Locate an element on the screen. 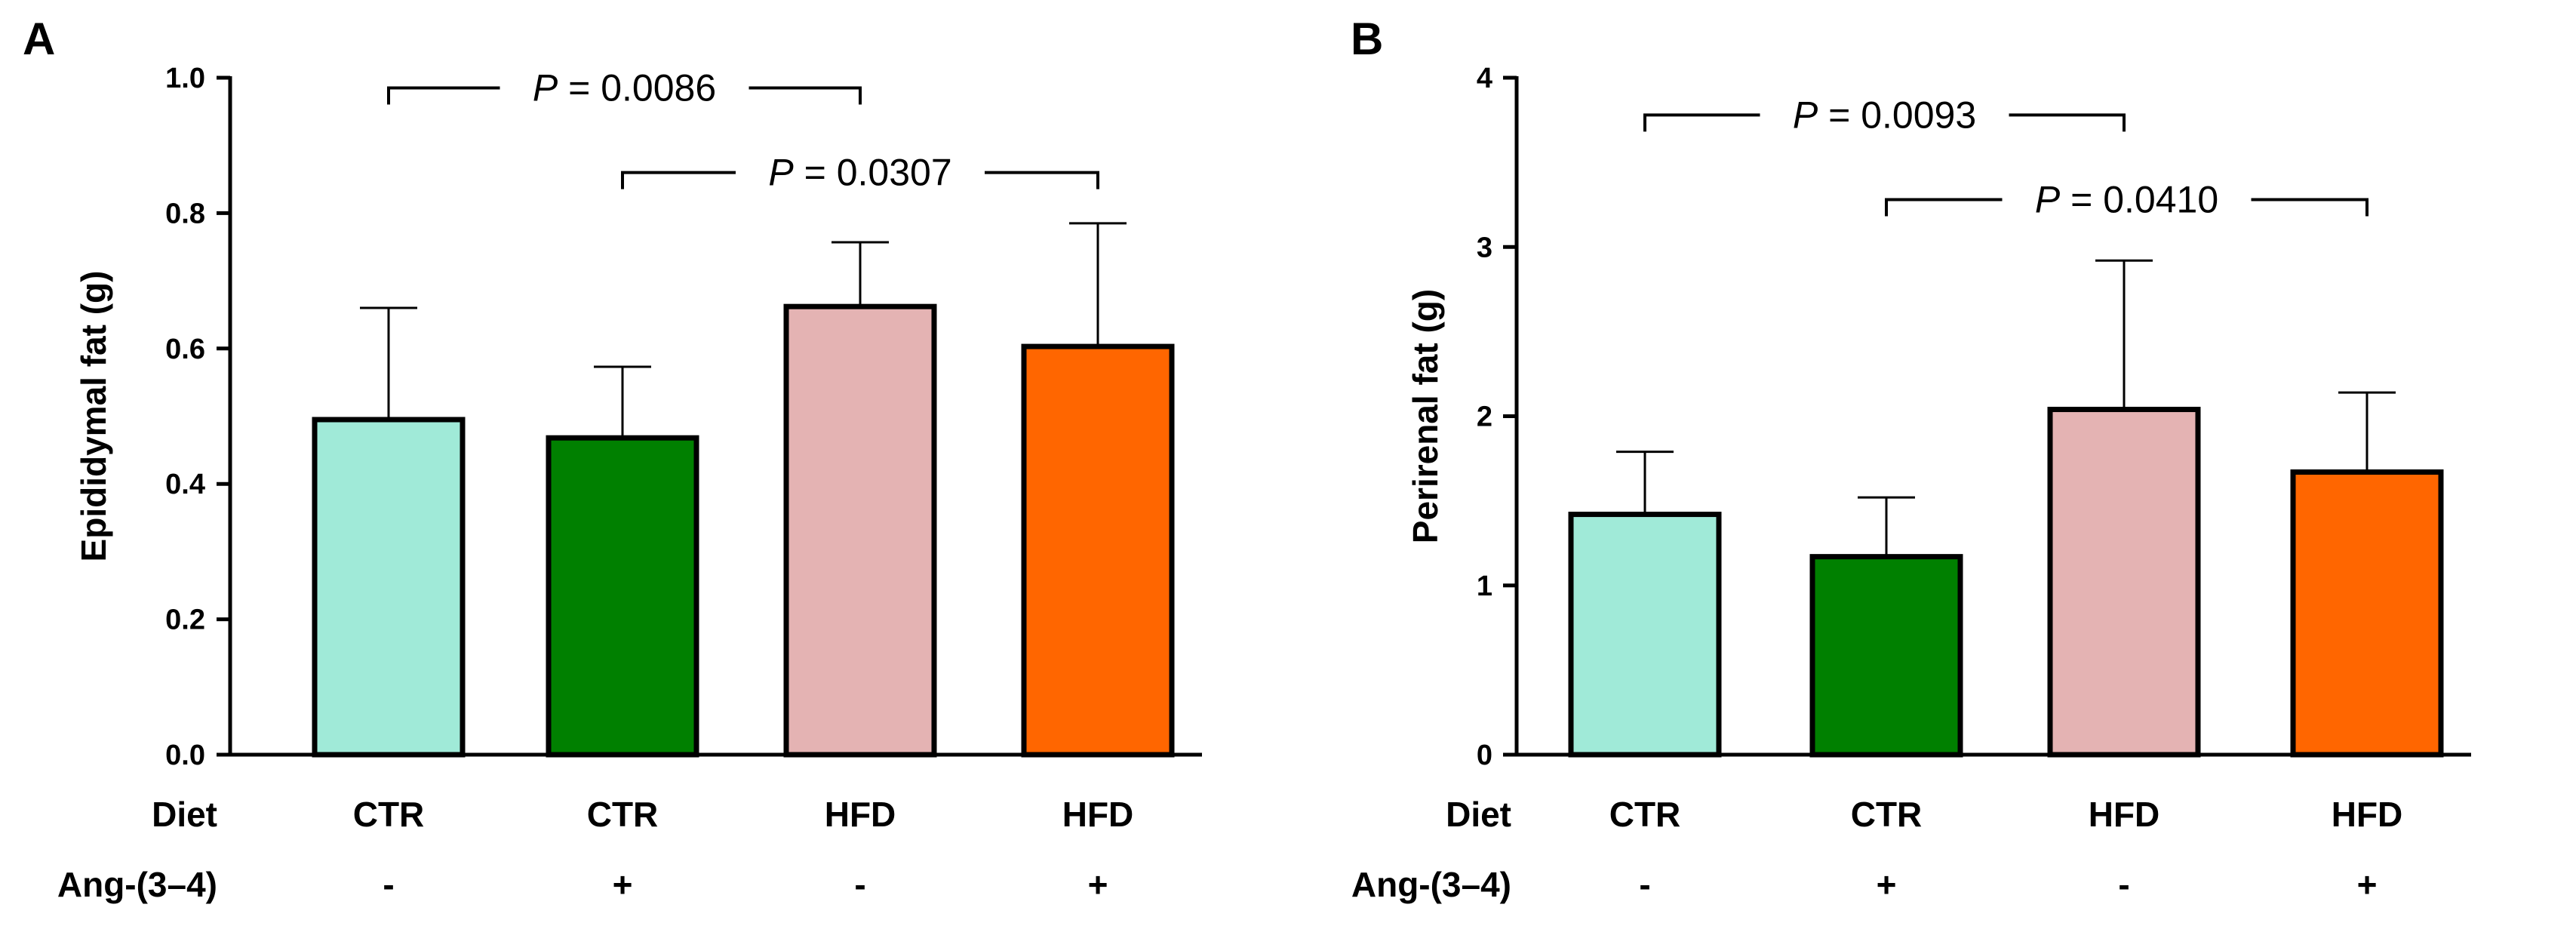 This screenshot has height=926, width=2576. y-axis-label: Epididymal fat (g) is located at coordinates (93, 417).